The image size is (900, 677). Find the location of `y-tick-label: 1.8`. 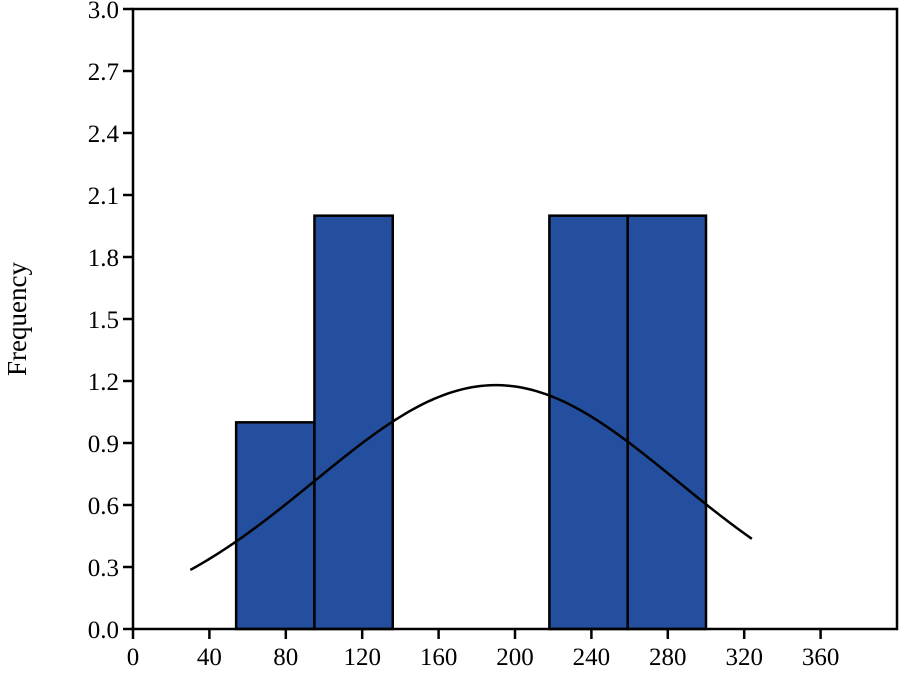

y-tick-label: 1.8 is located at coordinates (103, 258).